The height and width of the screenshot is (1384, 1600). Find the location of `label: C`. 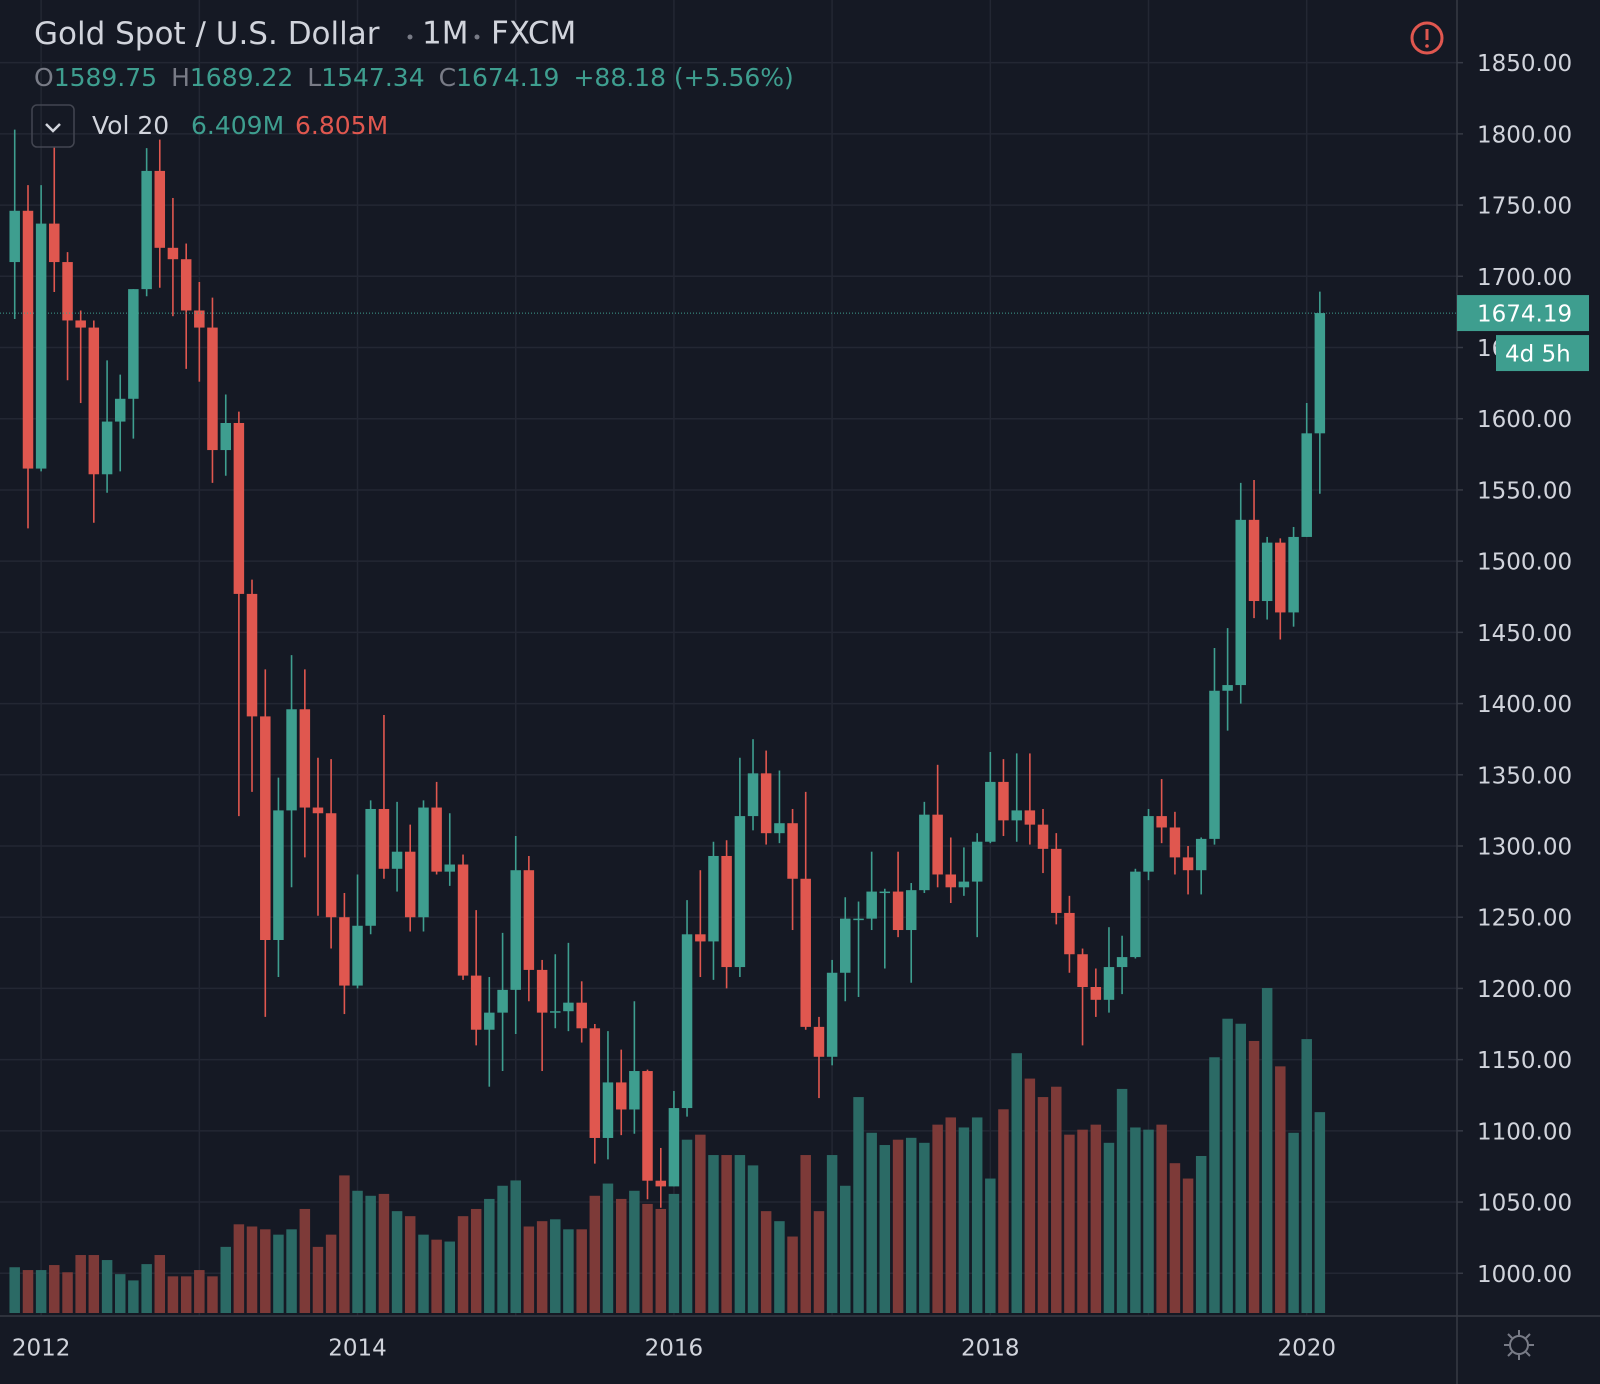

label: C is located at coordinates (447, 77).